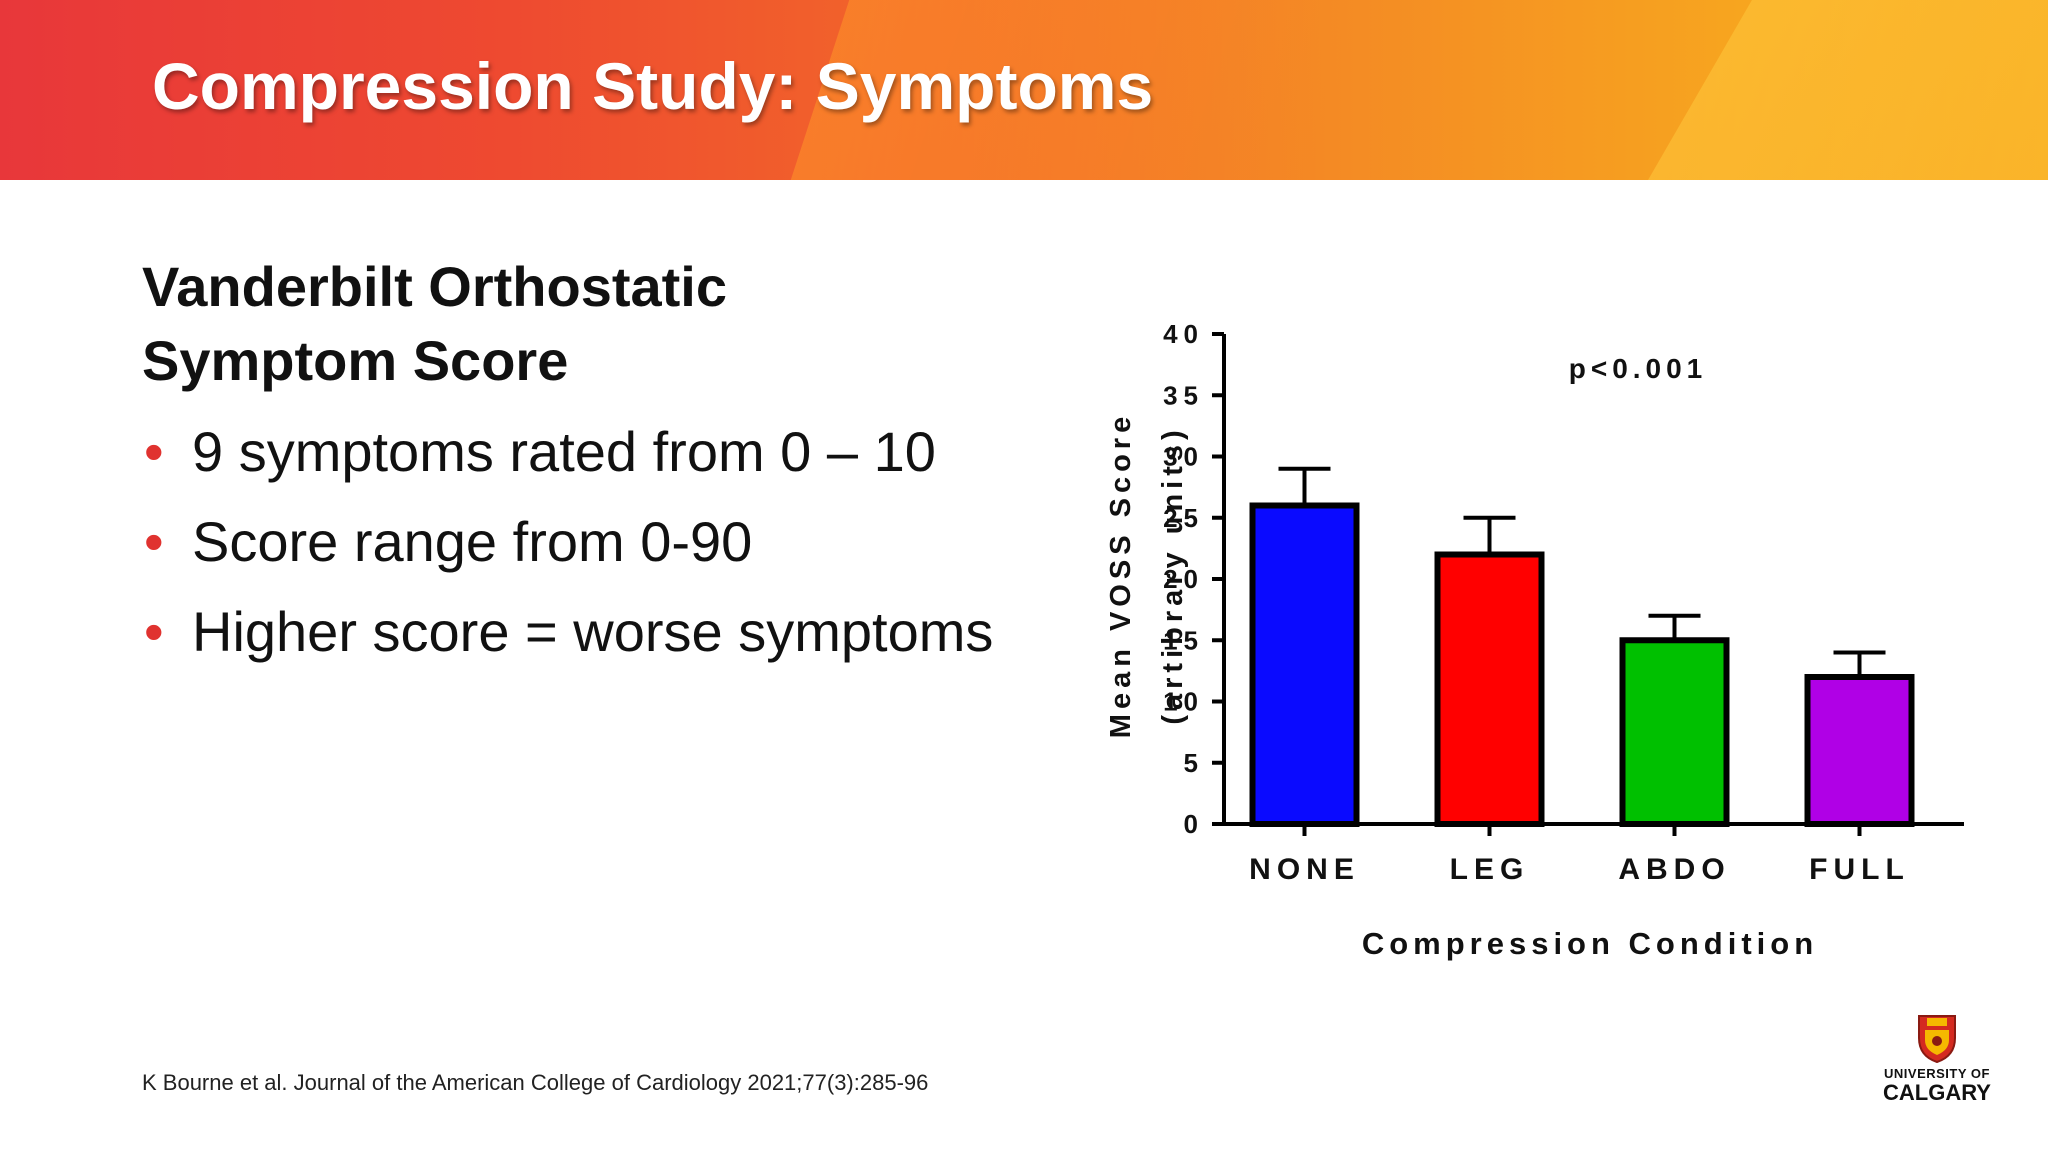  I want to click on bar-abdo, so click(1674, 732).